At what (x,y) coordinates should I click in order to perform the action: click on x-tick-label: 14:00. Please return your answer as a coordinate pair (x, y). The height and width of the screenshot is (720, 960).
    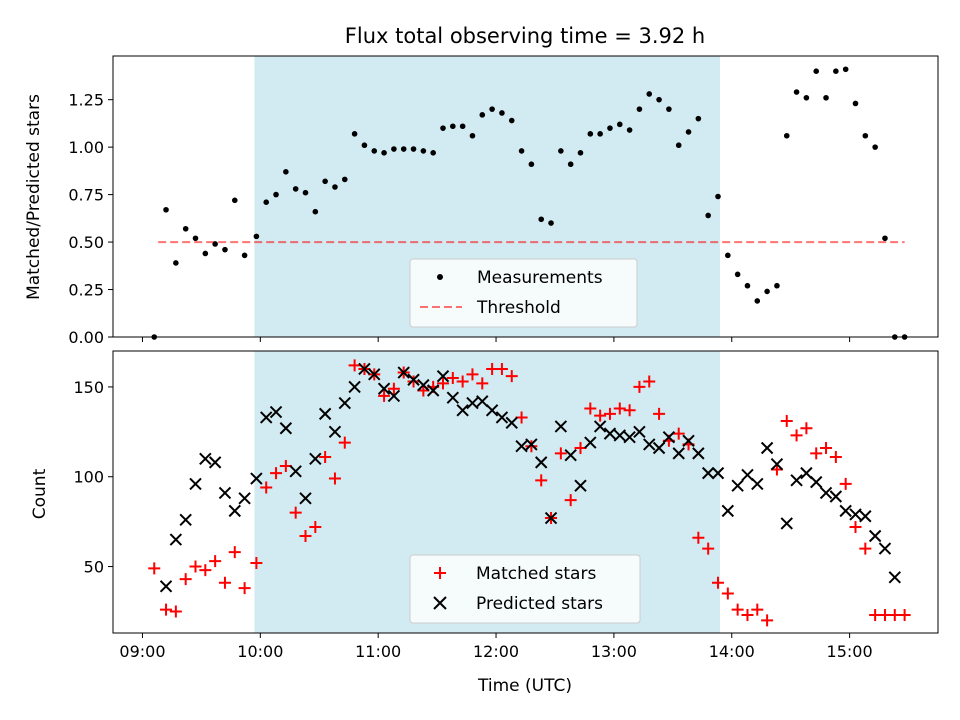
    Looking at the image, I should click on (732, 651).